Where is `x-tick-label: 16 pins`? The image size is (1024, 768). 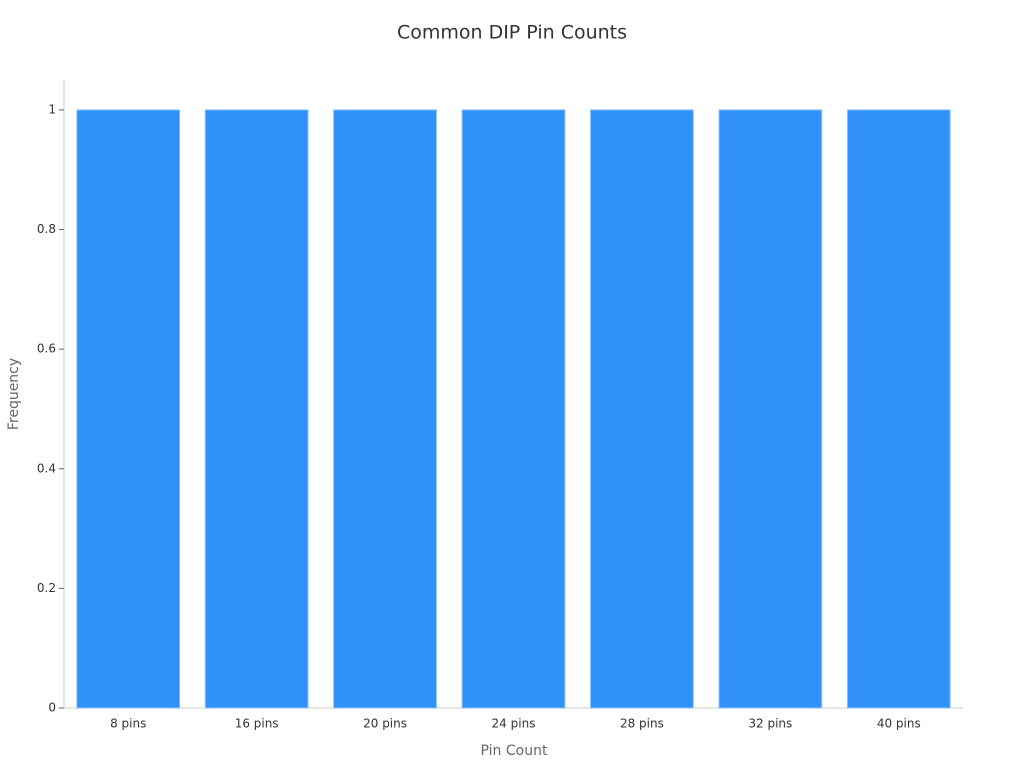 x-tick-label: 16 pins is located at coordinates (257, 724).